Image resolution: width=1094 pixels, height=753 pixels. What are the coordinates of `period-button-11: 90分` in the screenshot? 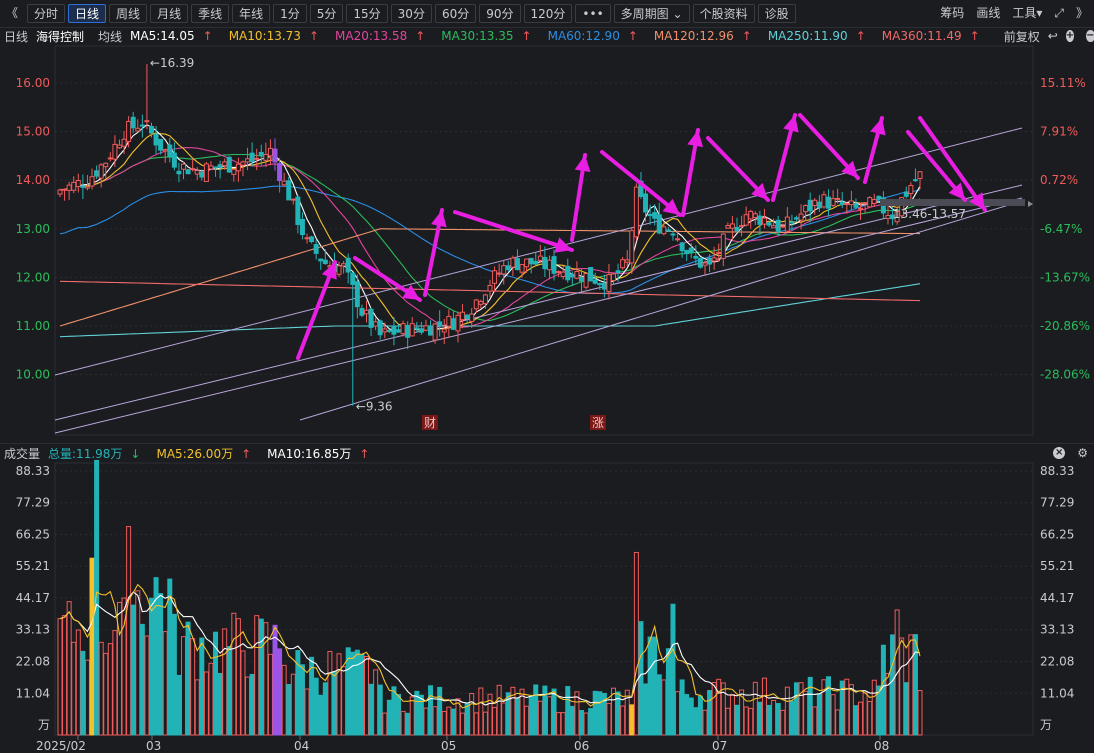 It's located at (500, 13).